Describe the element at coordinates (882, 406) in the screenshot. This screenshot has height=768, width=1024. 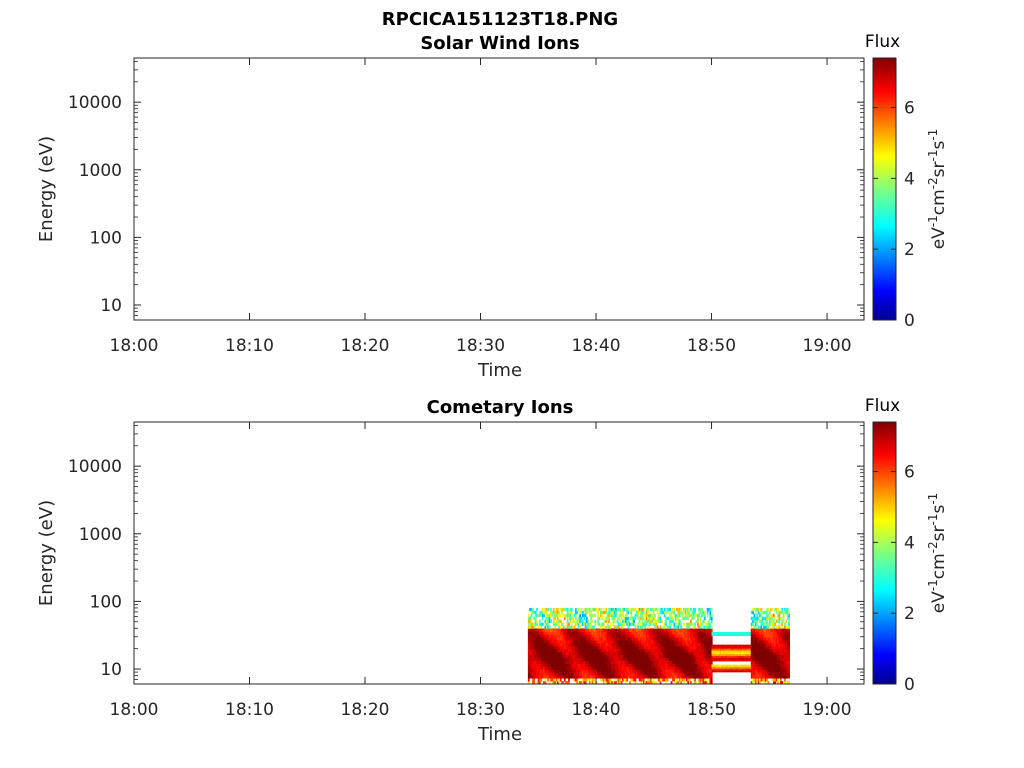
I see `colorbar-title: Flux` at that location.